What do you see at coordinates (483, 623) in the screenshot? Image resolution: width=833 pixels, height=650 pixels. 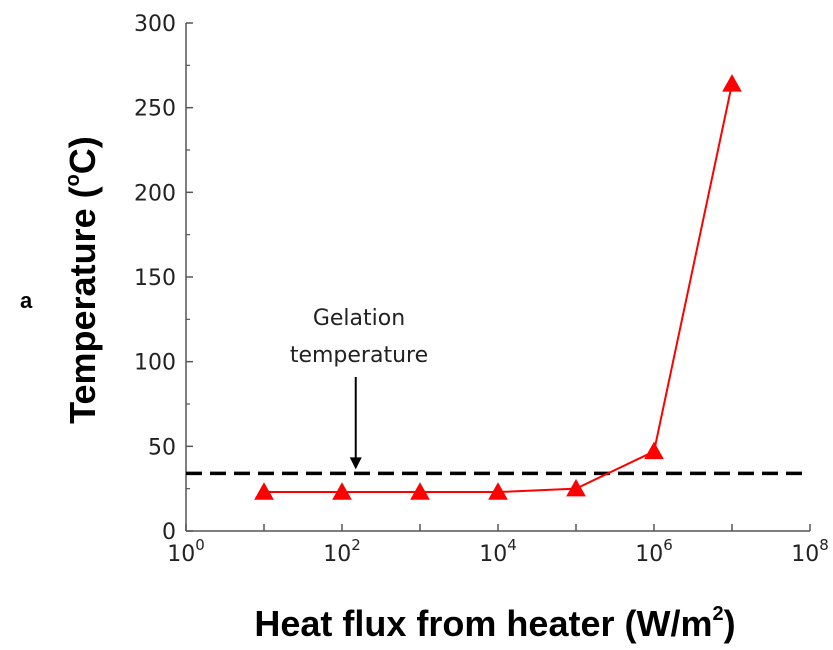 I see `x-axis-title-main: Heat flux from heater (W/m` at bounding box center [483, 623].